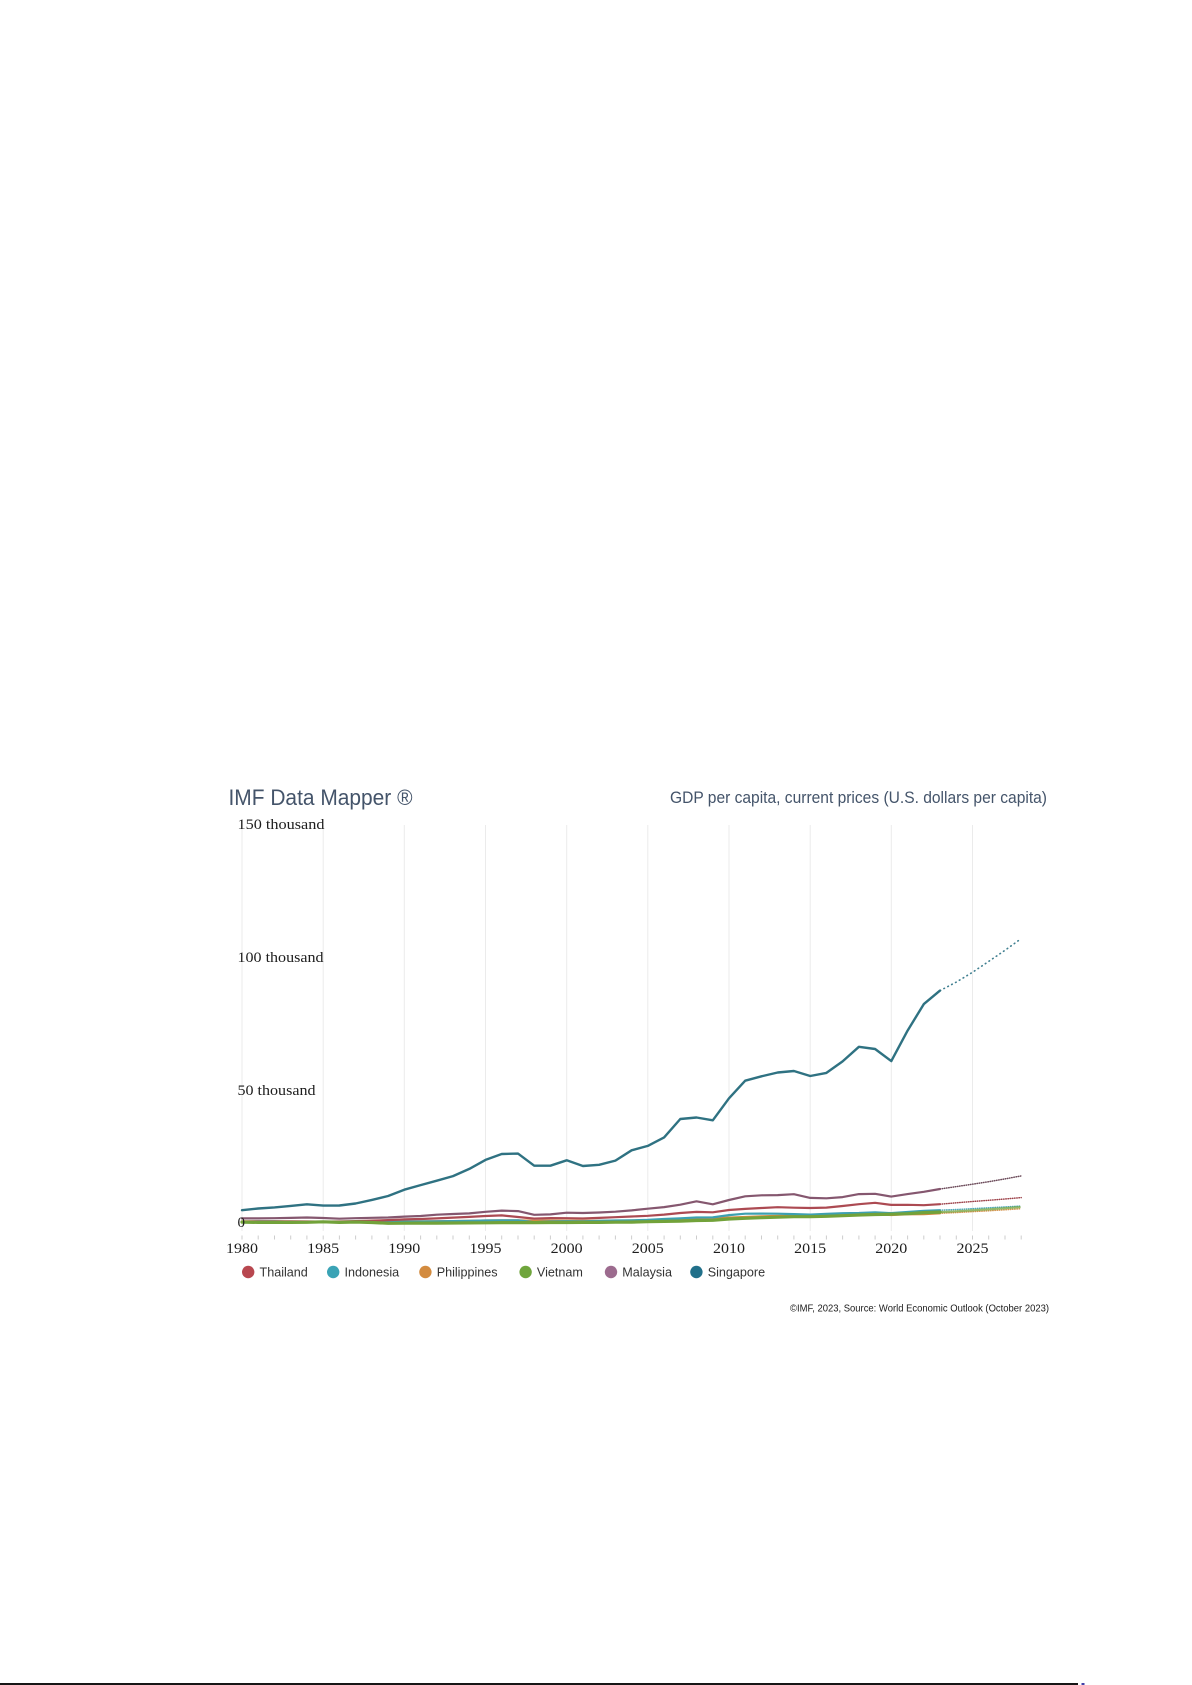 Image resolution: width=1192 pixels, height=1685 pixels. What do you see at coordinates (323, 1249) in the screenshot?
I see `svg-text: 1985` at bounding box center [323, 1249].